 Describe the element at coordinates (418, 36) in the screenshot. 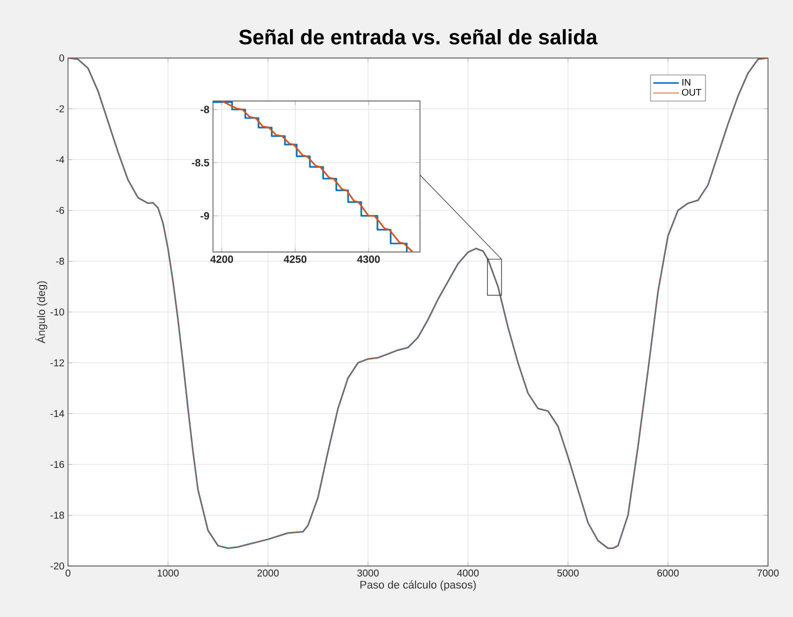

I see `chart-title: Señal de entrada vs. señal de salida` at that location.